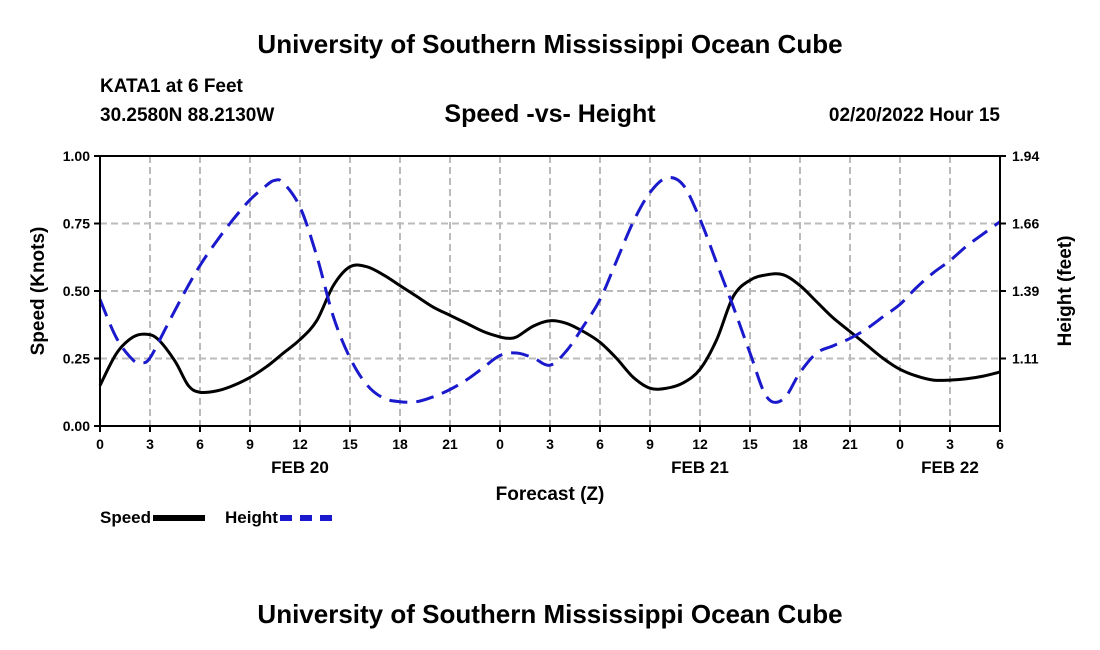  I want to click on y-axis-label-right: Height (feet), so click(1065, 291).